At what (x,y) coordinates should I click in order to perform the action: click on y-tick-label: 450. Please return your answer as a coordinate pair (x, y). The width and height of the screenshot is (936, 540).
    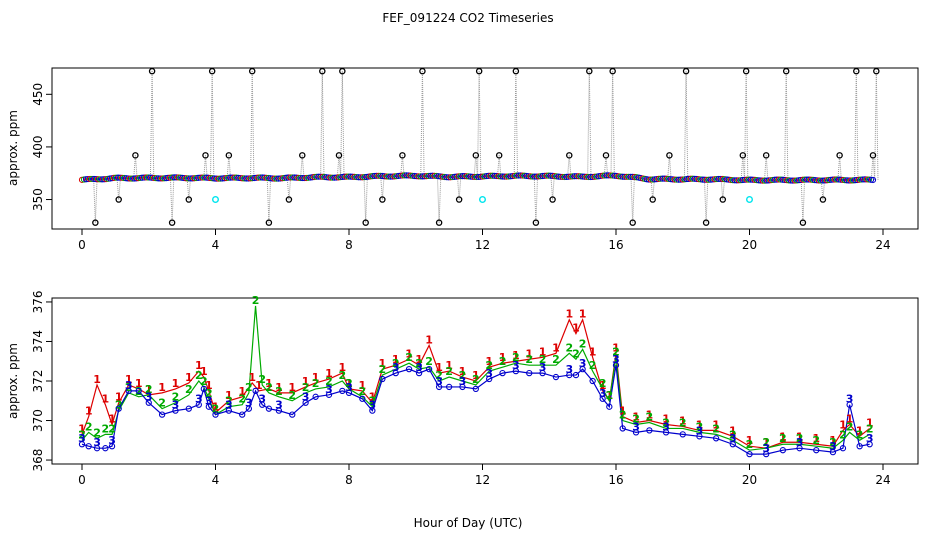
    Looking at the image, I should click on (38, 94).